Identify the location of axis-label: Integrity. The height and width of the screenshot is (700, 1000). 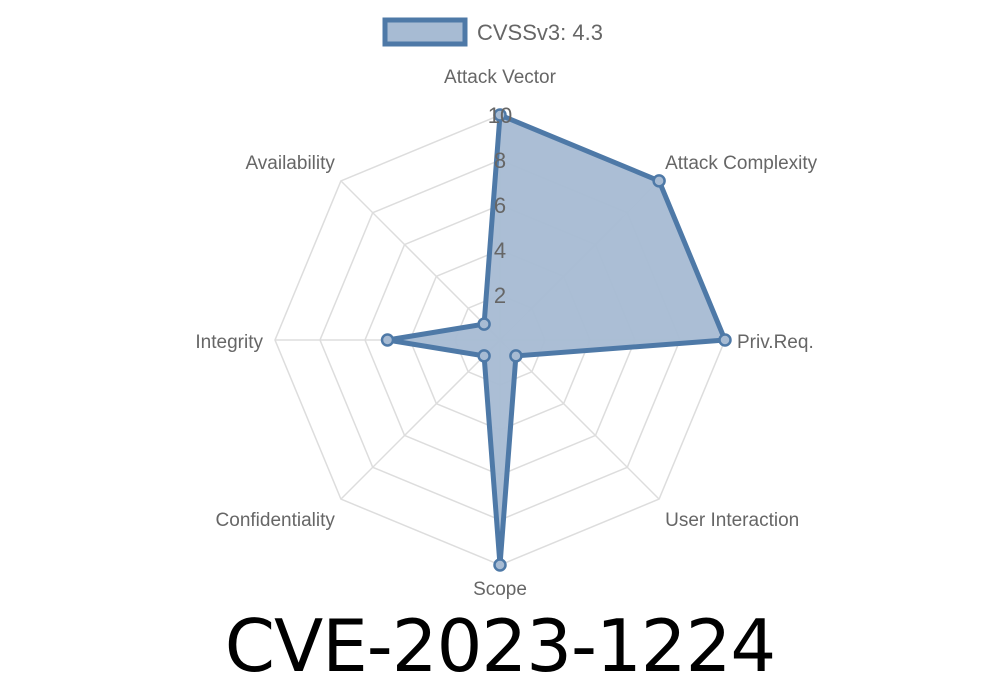
(229, 342).